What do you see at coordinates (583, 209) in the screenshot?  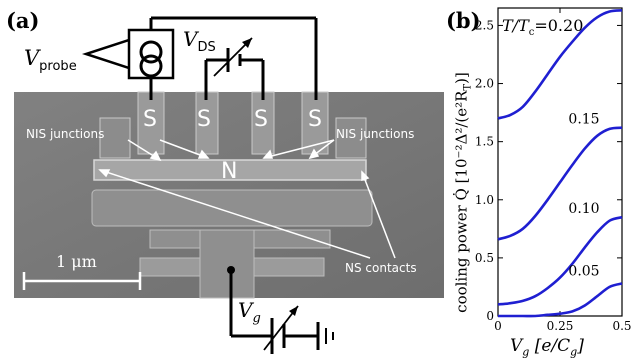 I see `series-label-0.10: 0.10` at bounding box center [583, 209].